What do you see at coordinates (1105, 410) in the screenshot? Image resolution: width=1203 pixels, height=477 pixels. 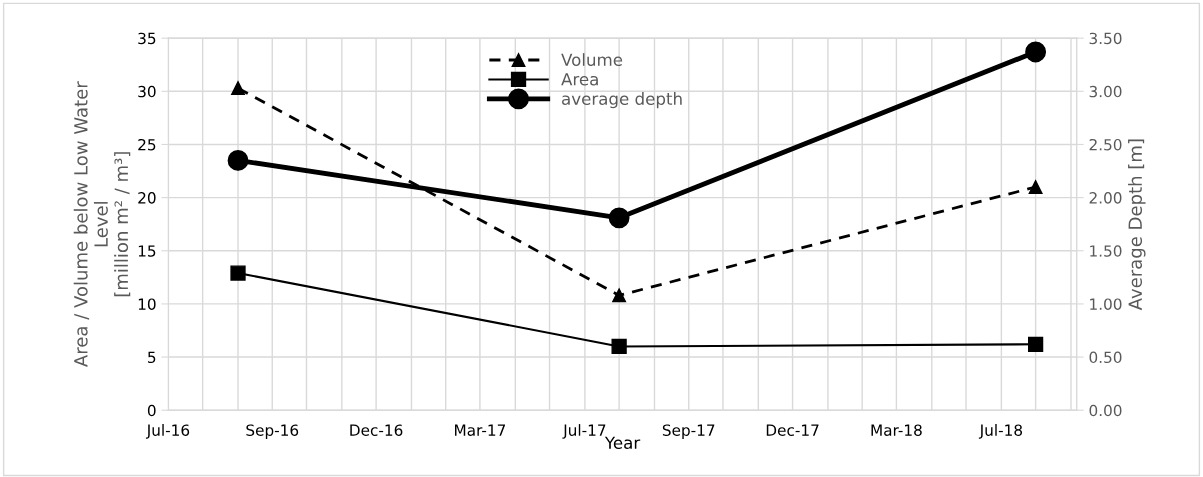 I see `y2-tick-label: 0.00` at bounding box center [1105, 410].